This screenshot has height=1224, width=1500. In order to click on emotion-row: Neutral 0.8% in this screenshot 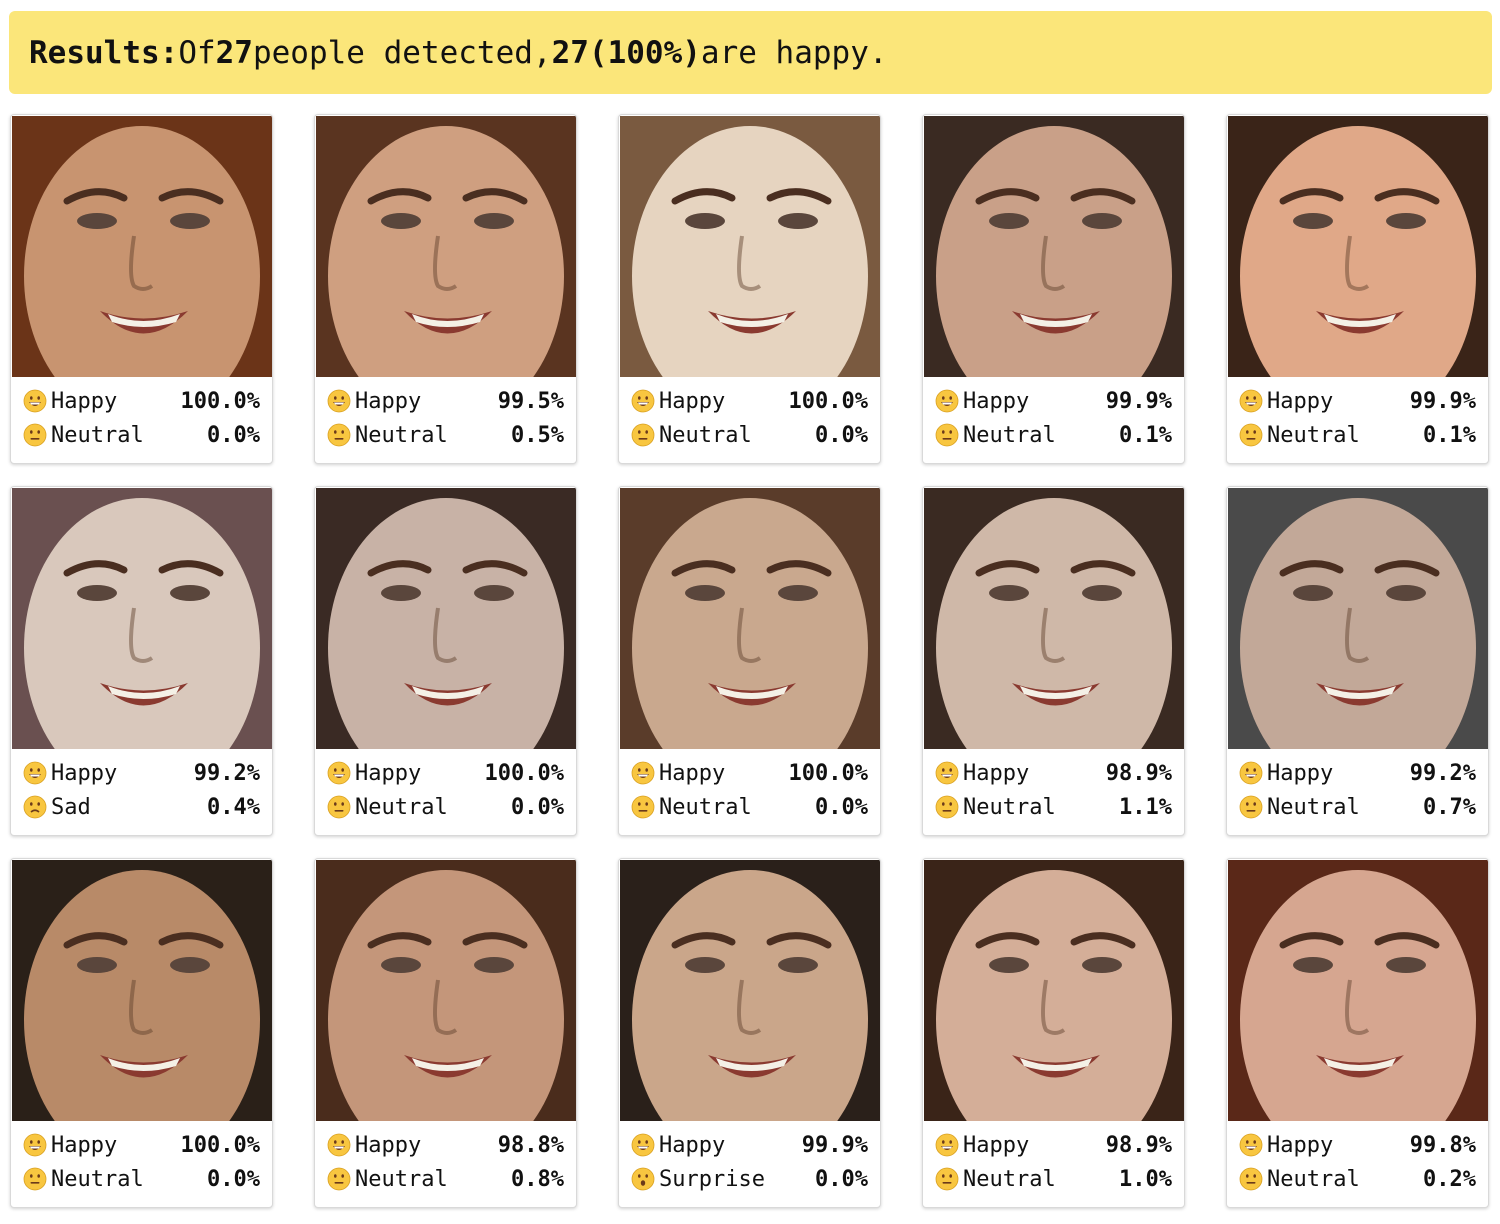, I will do `click(445, 1179)`.